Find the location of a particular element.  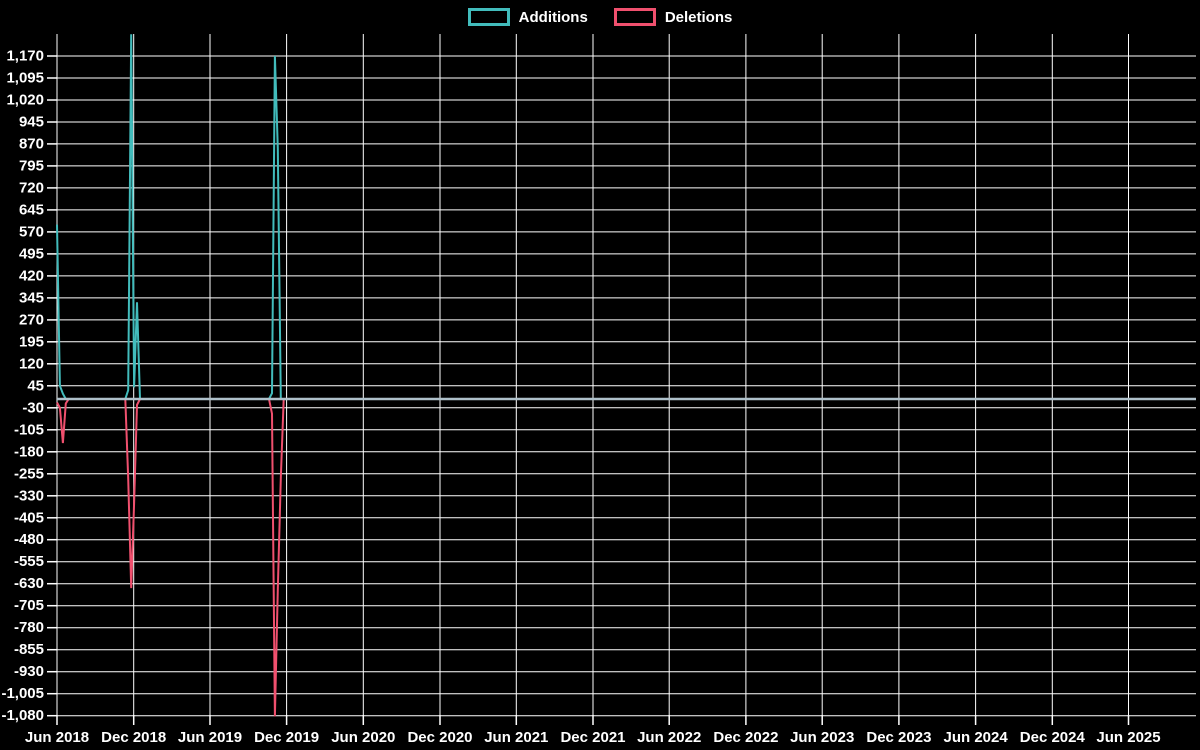

y-tick-label: 45 is located at coordinates (35, 385).